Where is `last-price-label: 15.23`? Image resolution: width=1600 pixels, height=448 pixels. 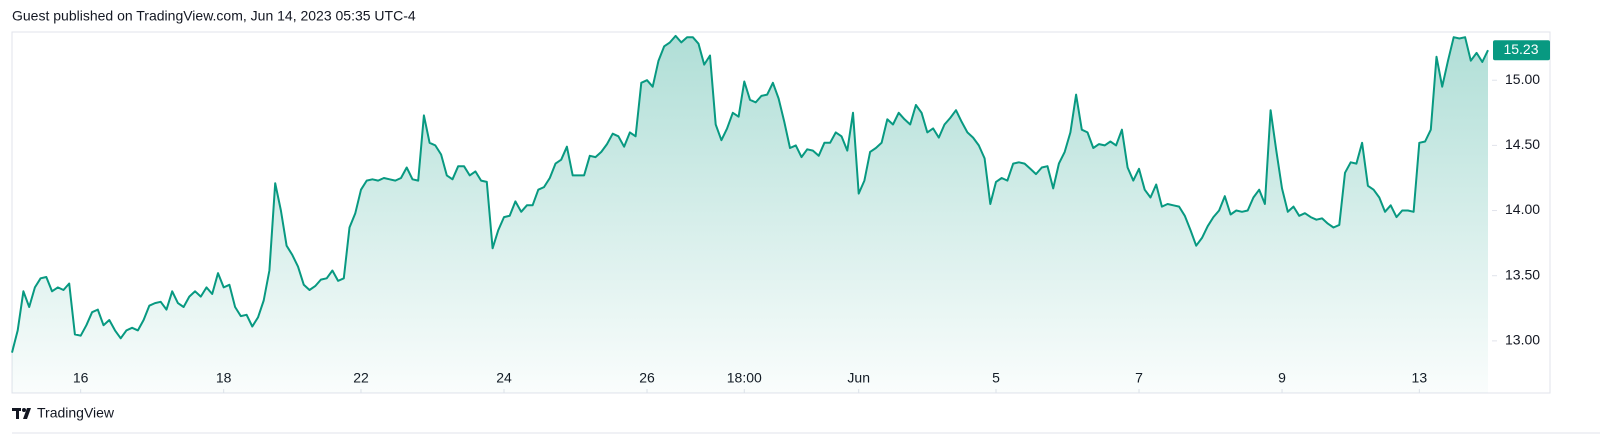 last-price-label: 15.23 is located at coordinates (1520, 49).